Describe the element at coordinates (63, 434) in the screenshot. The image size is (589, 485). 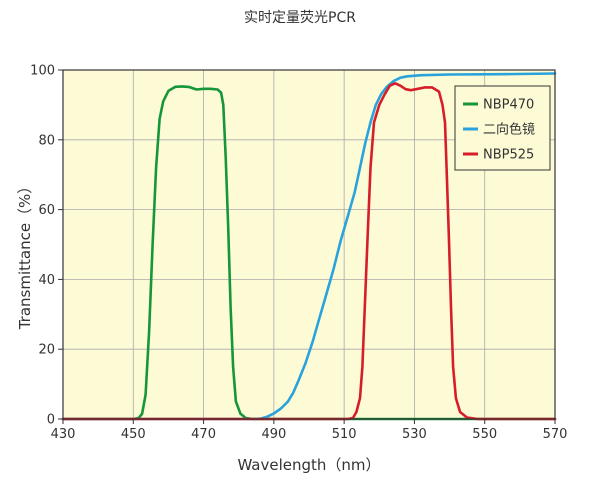
I see `x-tick-label: 430` at that location.